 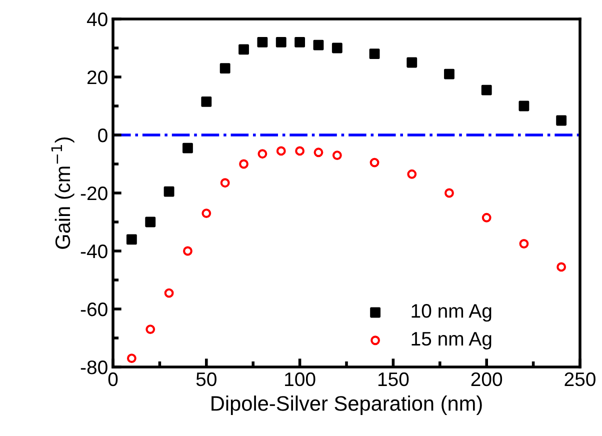 I want to click on y-tick-label: -60, so click(x=94, y=309).